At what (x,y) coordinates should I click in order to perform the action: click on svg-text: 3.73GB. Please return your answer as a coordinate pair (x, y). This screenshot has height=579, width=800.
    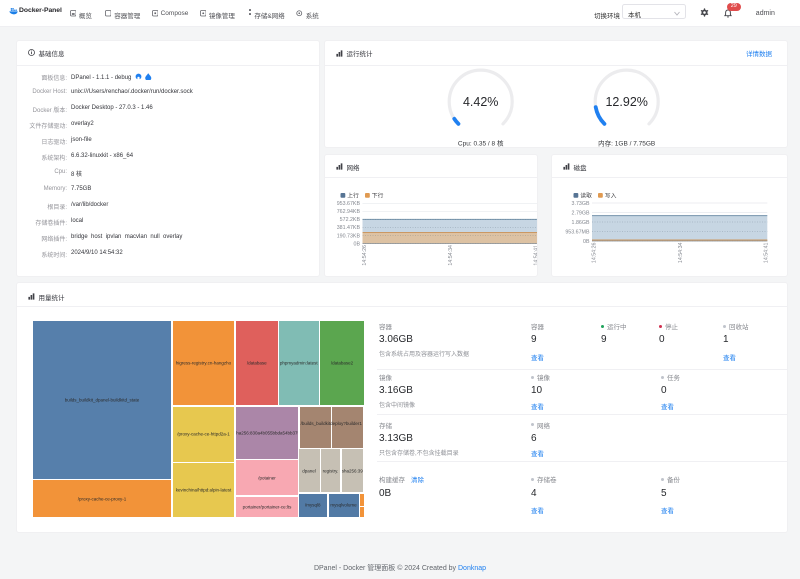
    Looking at the image, I should click on (581, 204).